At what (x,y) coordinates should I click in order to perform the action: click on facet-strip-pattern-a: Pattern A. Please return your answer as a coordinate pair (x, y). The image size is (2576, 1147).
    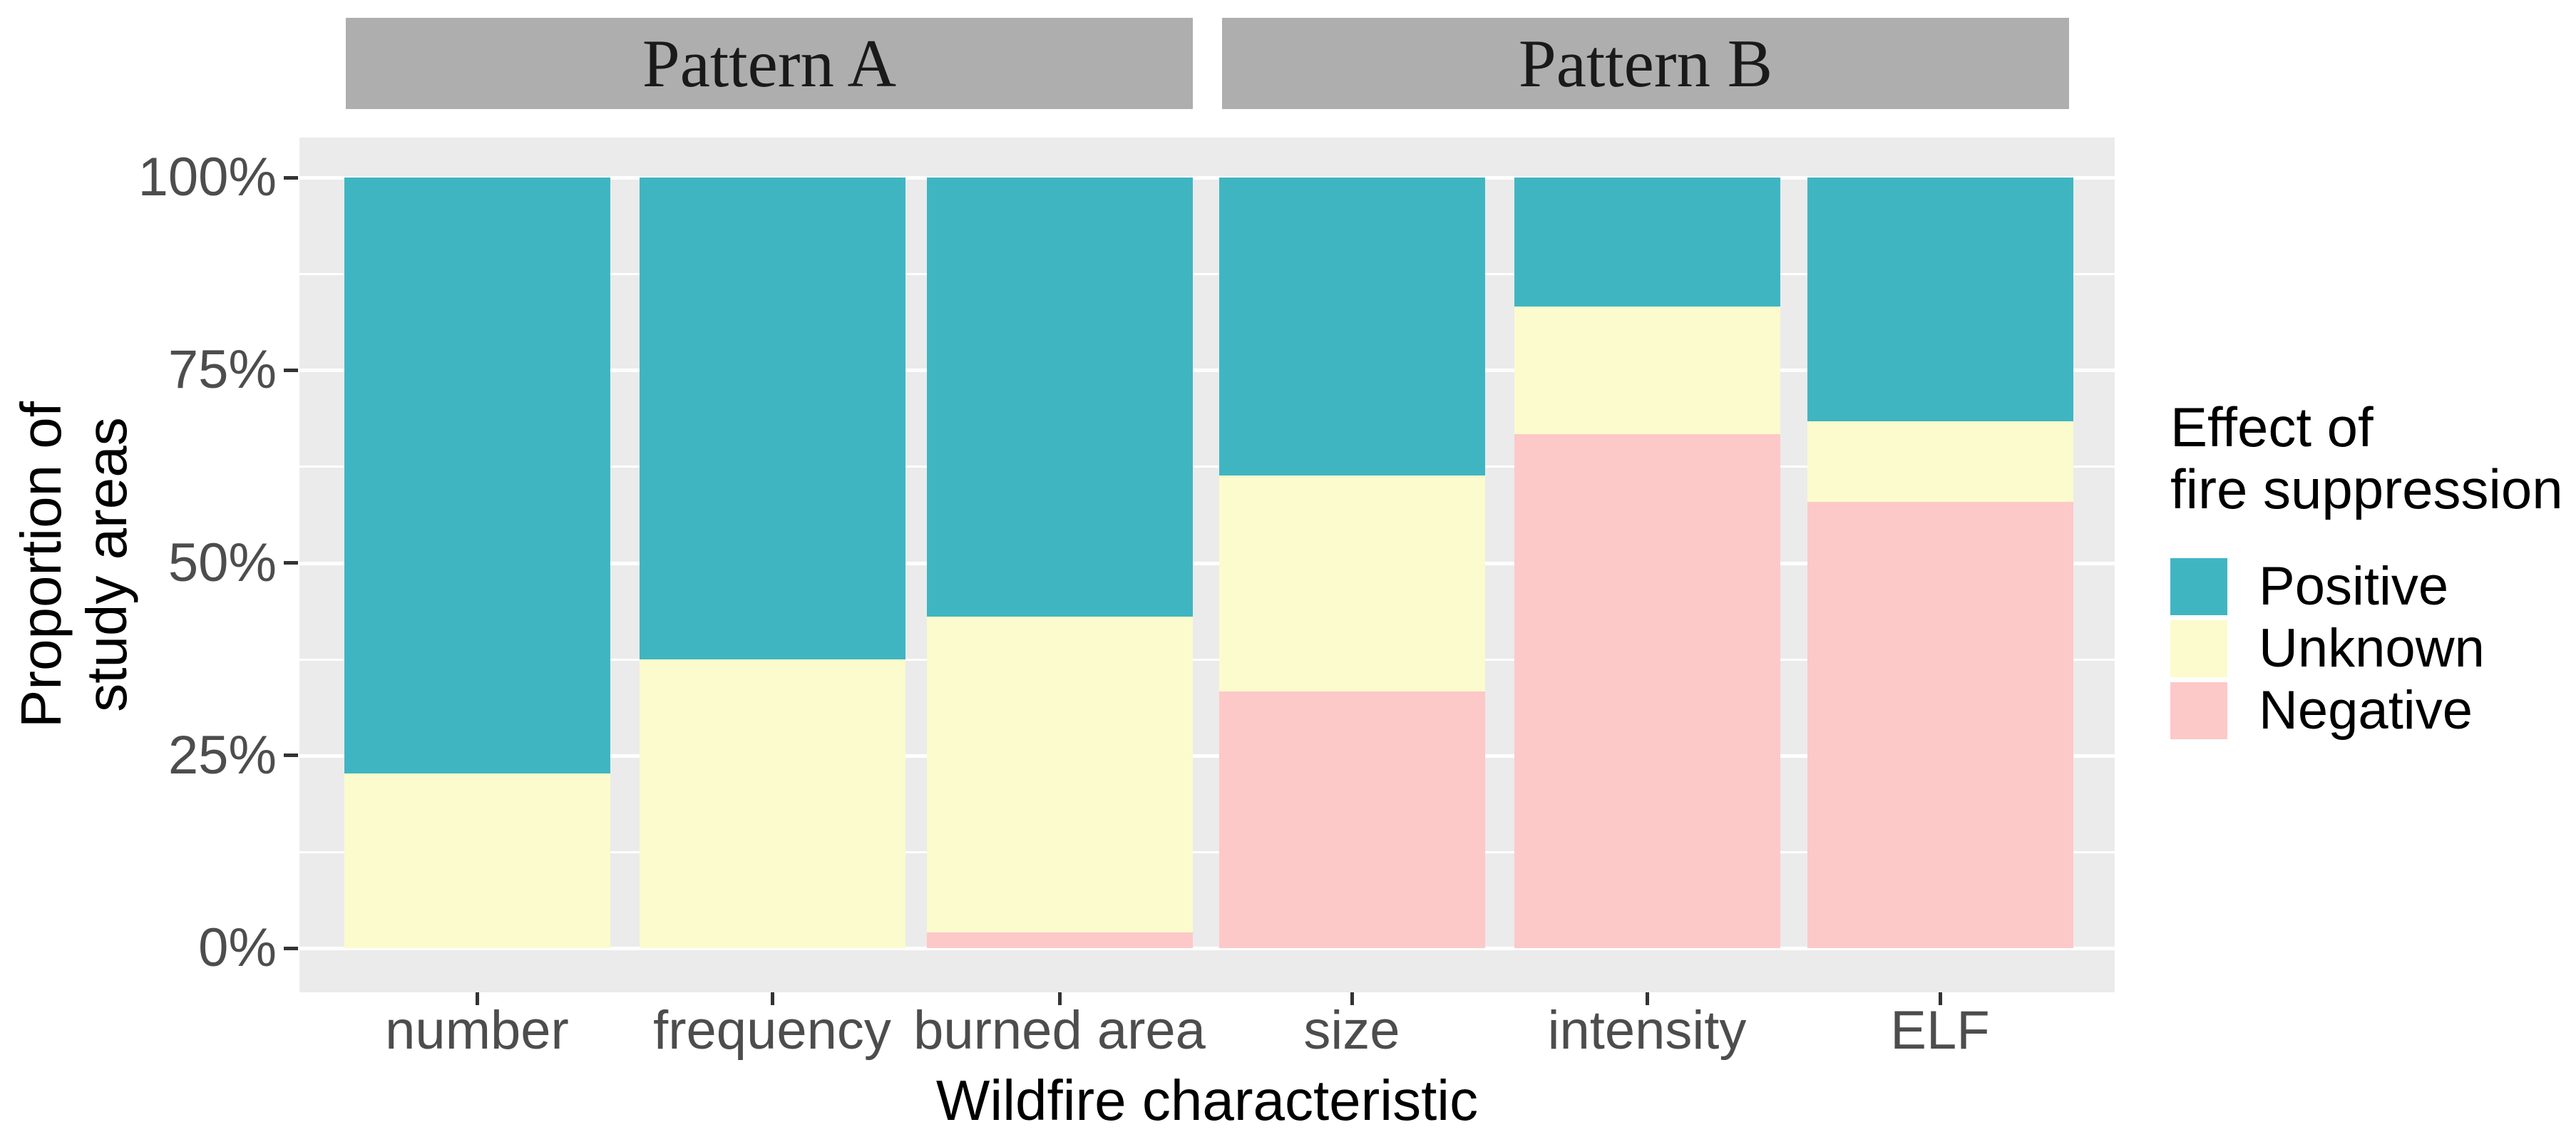
    Looking at the image, I should click on (769, 63).